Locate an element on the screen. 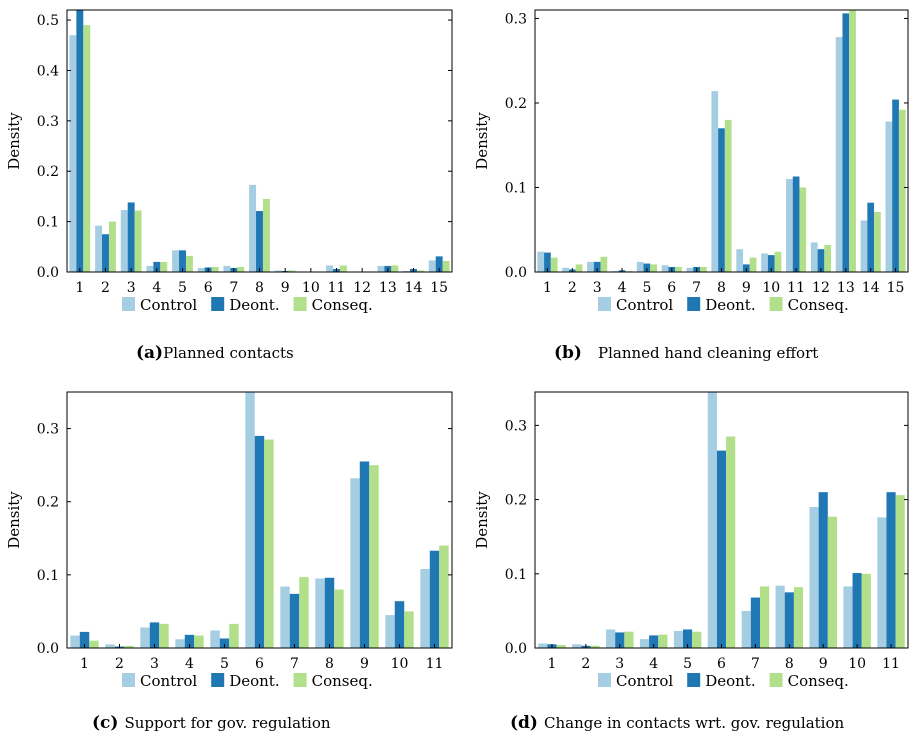 This screenshot has height=738, width=913. xtick-label-a-9: 9 is located at coordinates (285, 288).